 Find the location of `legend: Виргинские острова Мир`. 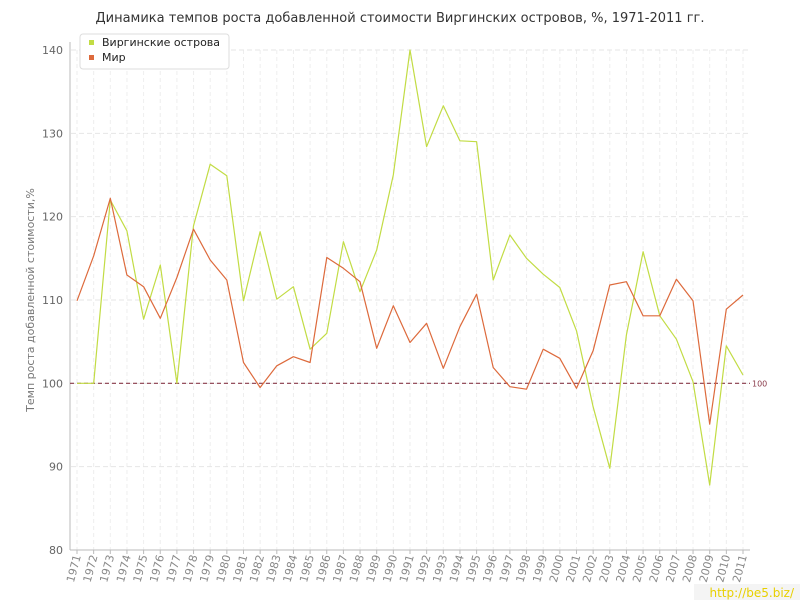

legend: Виргинские острова Мир is located at coordinates (154, 51).